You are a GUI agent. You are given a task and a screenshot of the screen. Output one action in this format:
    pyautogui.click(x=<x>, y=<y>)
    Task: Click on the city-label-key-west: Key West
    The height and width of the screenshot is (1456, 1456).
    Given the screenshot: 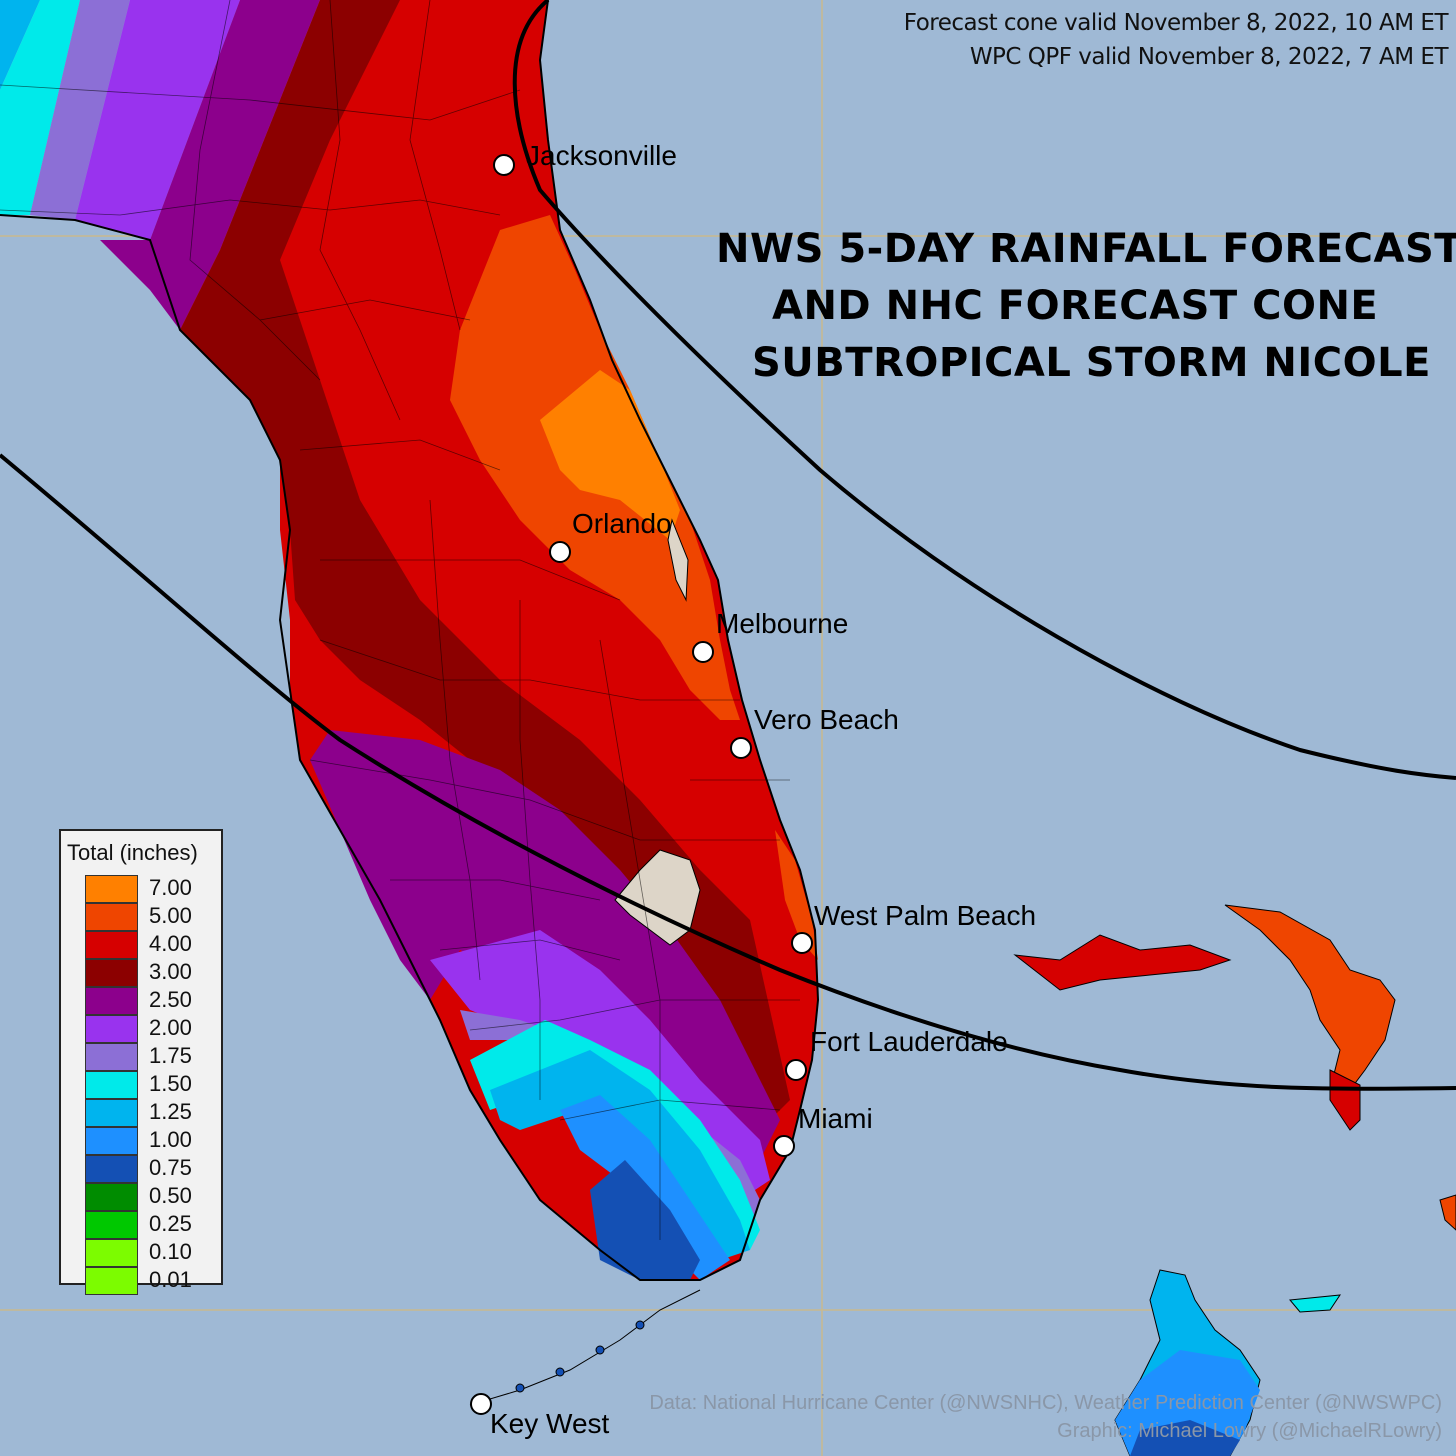 What is the action you would take?
    pyautogui.click(x=550, y=1423)
    